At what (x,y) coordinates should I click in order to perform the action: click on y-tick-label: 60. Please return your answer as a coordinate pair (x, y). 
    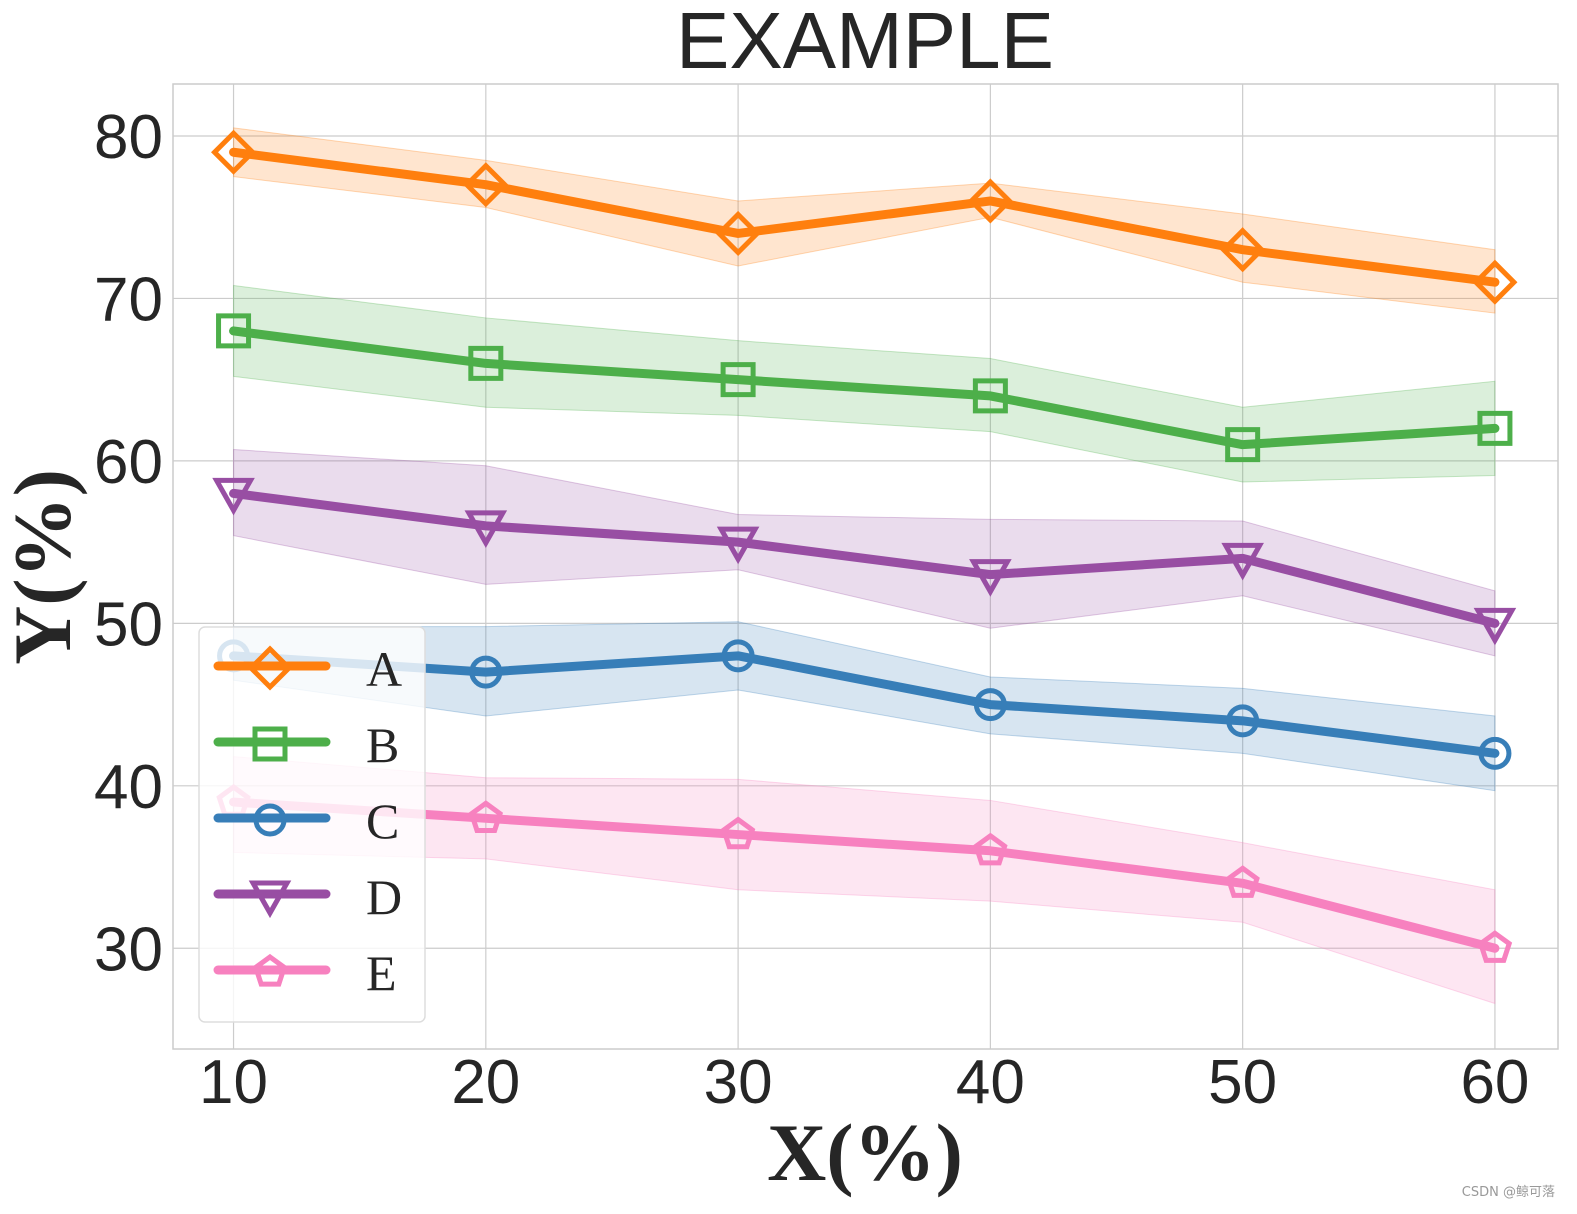
    Looking at the image, I should click on (128, 462).